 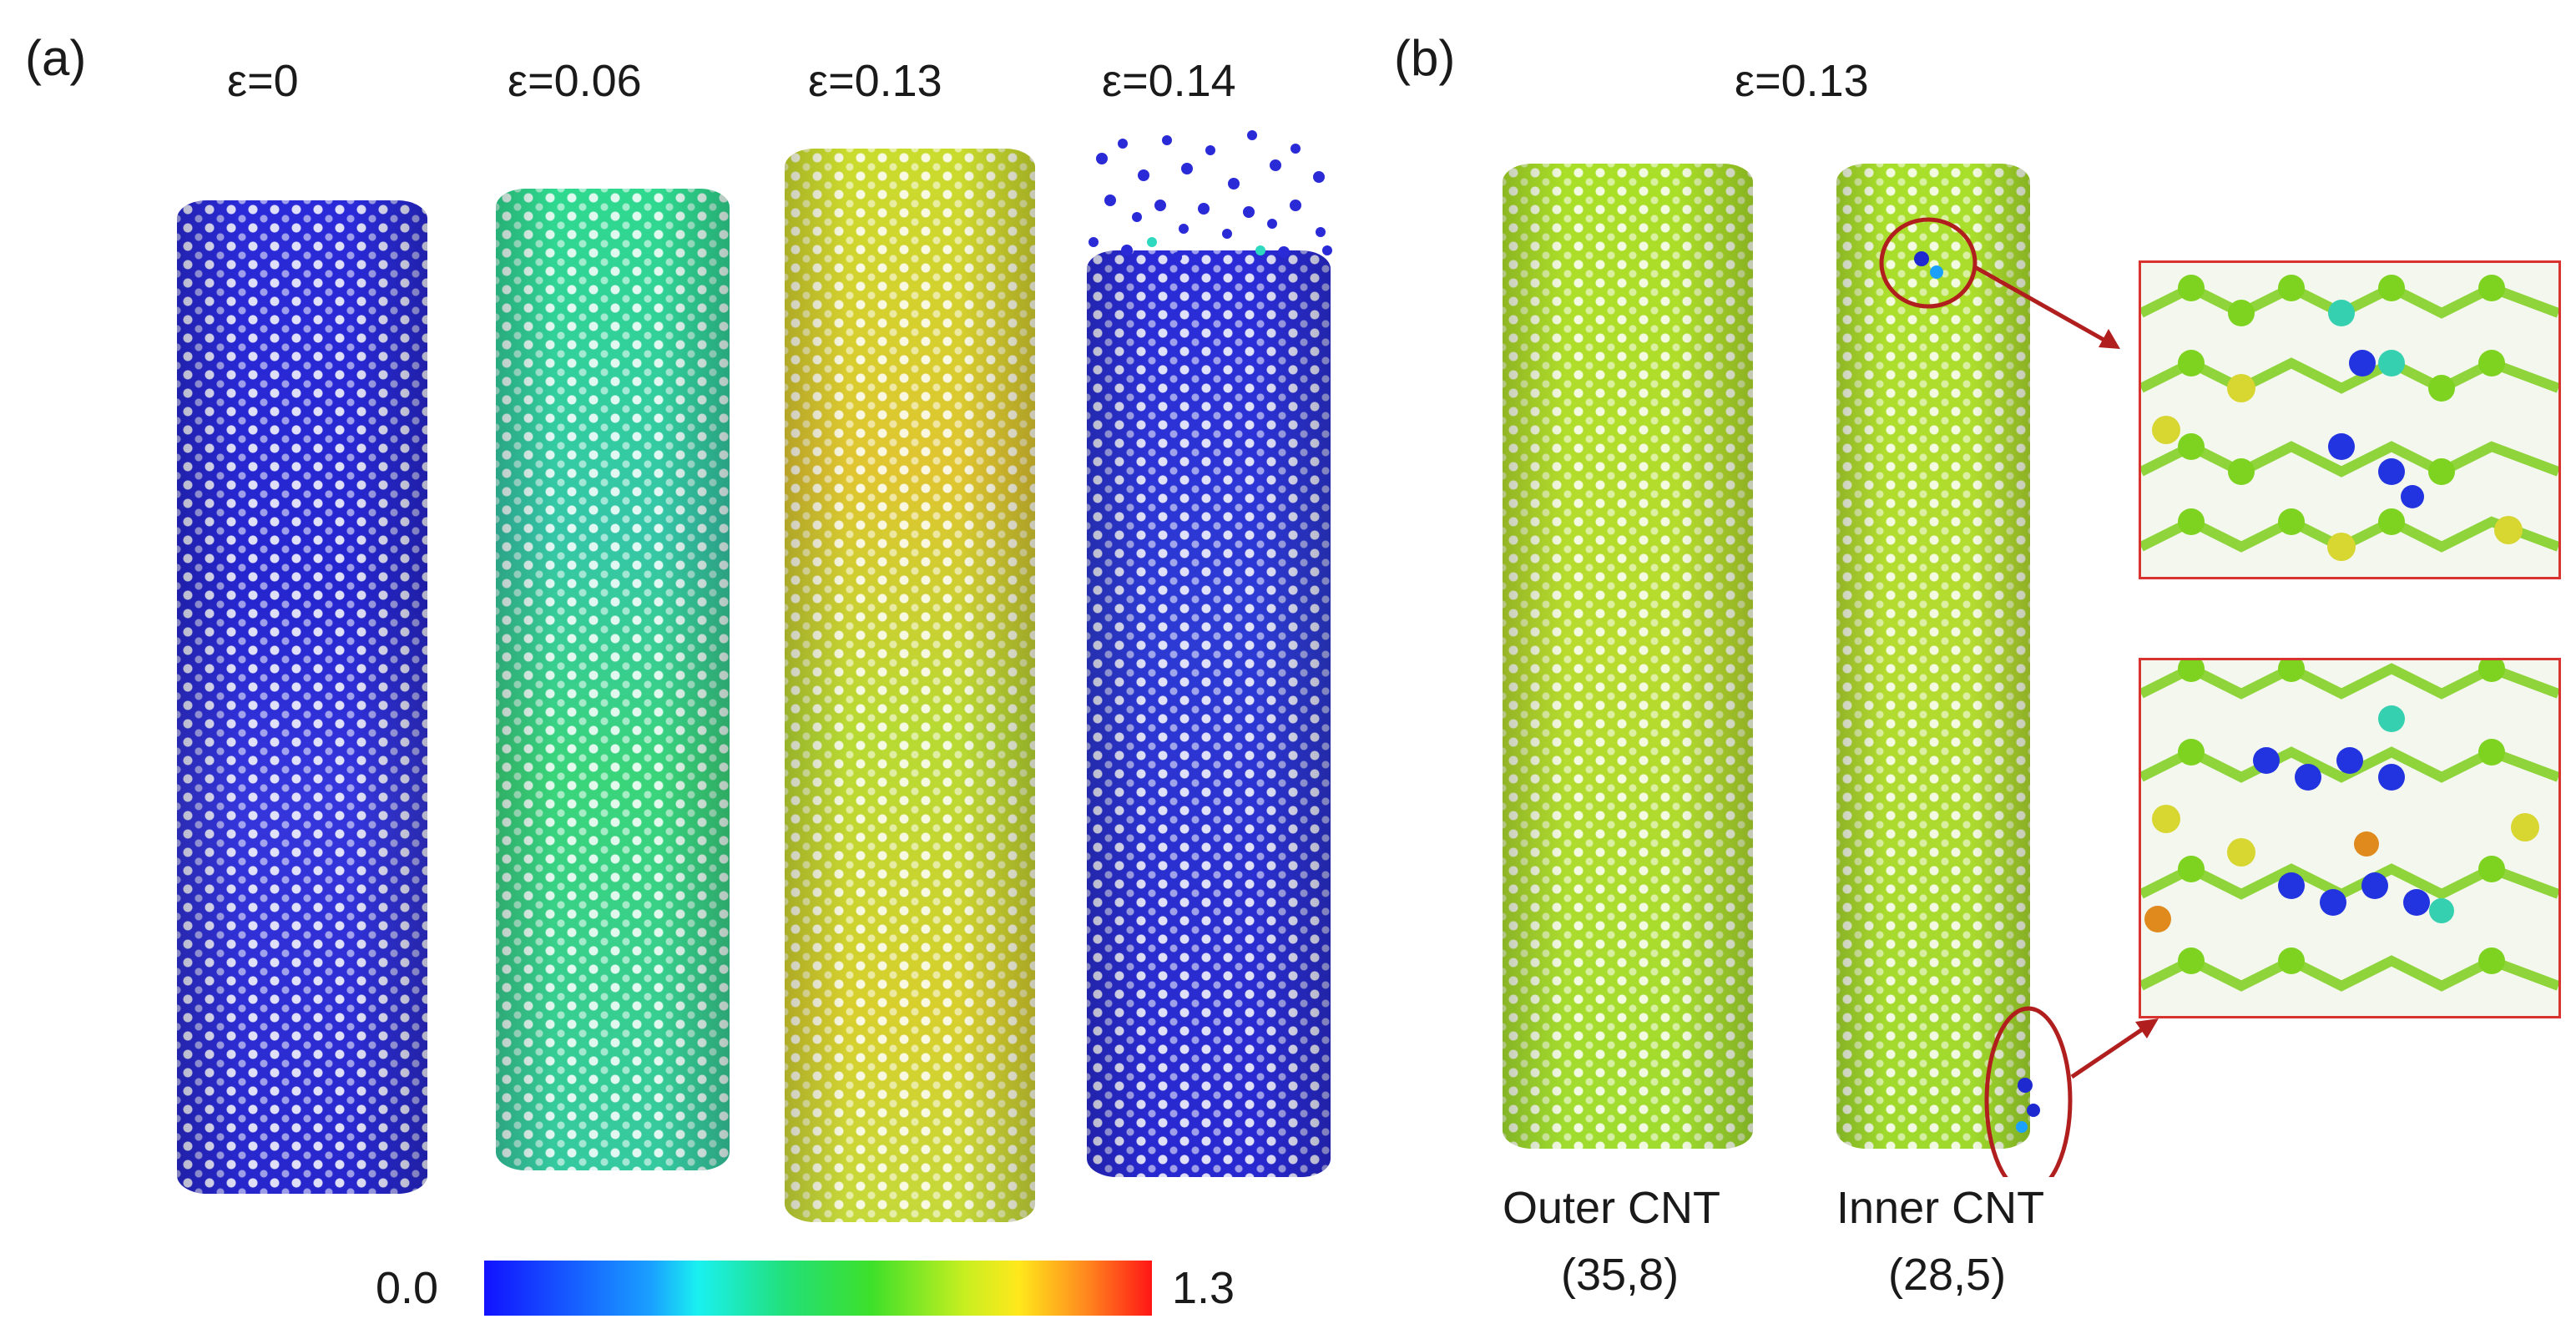 I want to click on panel-b-label: (b), so click(x=1425, y=58).